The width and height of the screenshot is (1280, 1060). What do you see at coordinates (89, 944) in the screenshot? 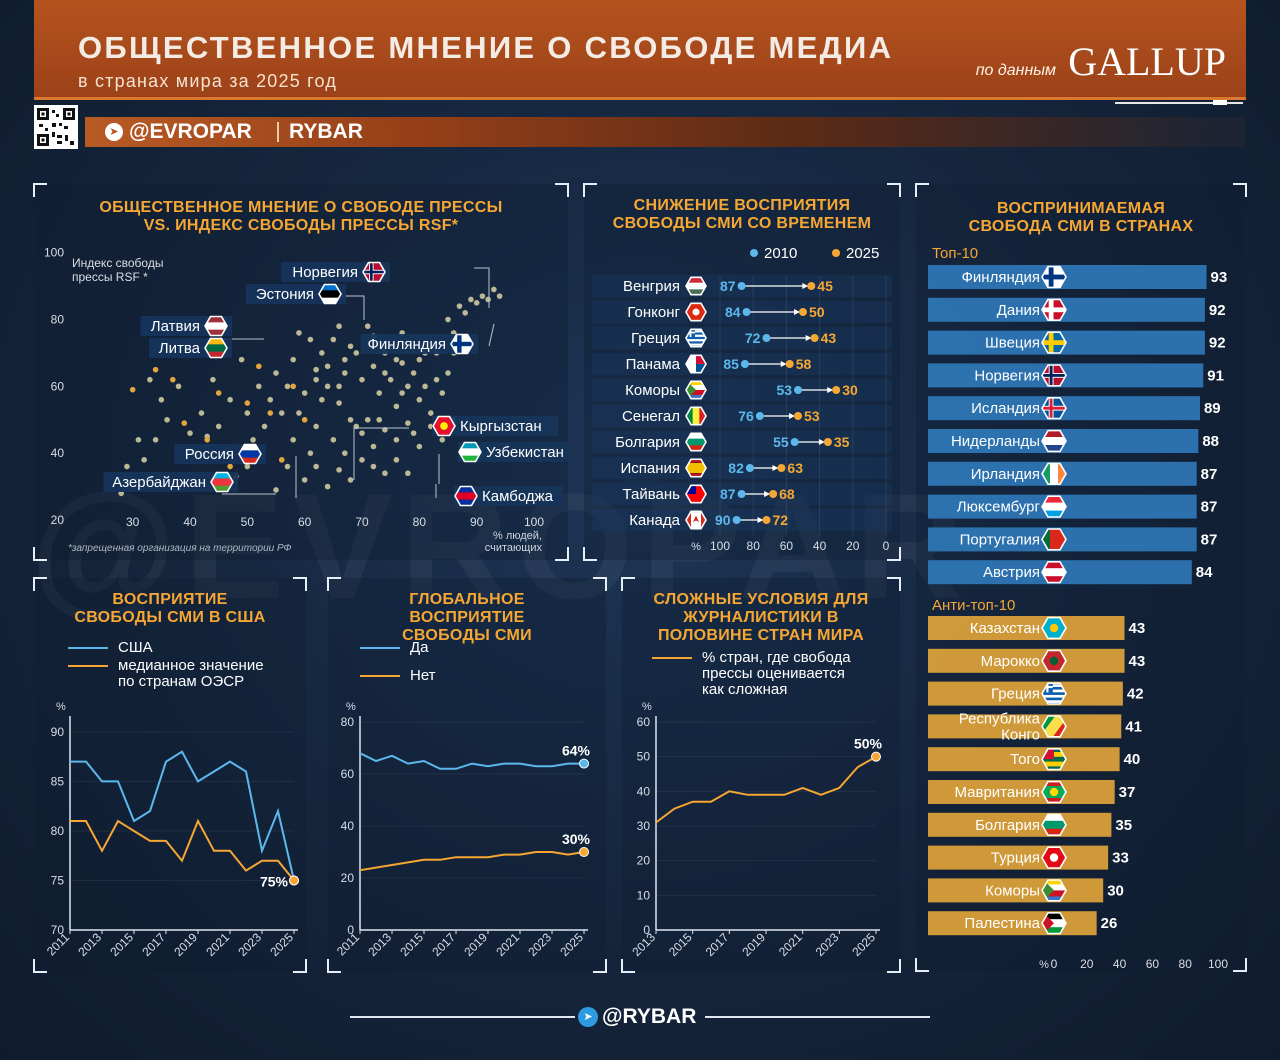
I see `xtick: 2013` at bounding box center [89, 944].